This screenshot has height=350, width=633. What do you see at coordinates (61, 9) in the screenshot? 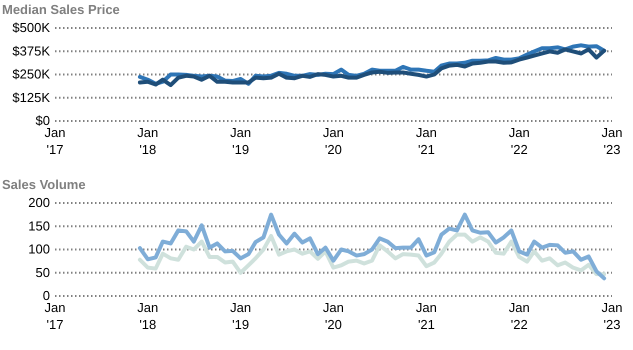
I see `chart-title: Median Sales Price` at bounding box center [61, 9].